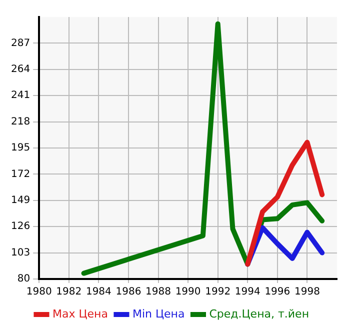 The image size is (345, 335). Describe the element at coordinates (23, 279) in the screenshot. I see `y-tick-label: 80` at that location.